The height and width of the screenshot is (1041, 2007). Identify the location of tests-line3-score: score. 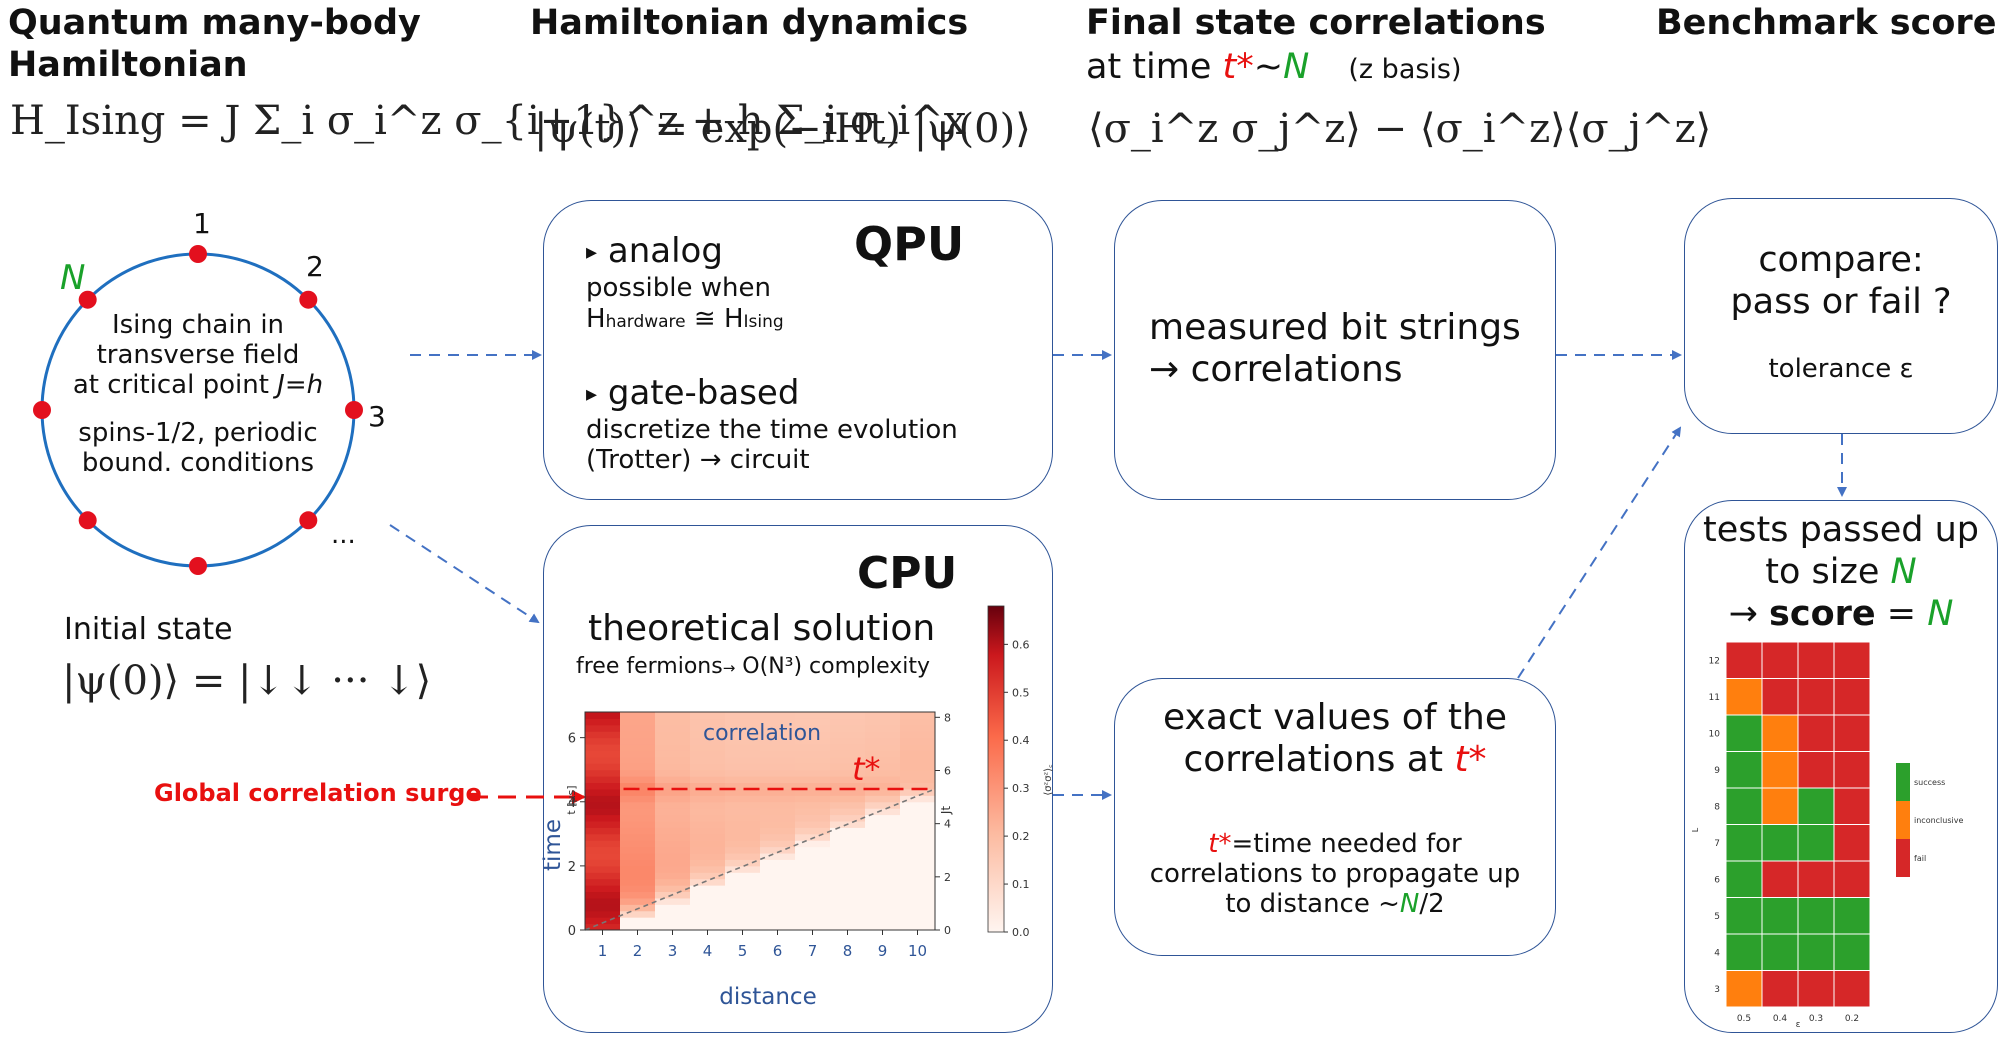
(1822, 614).